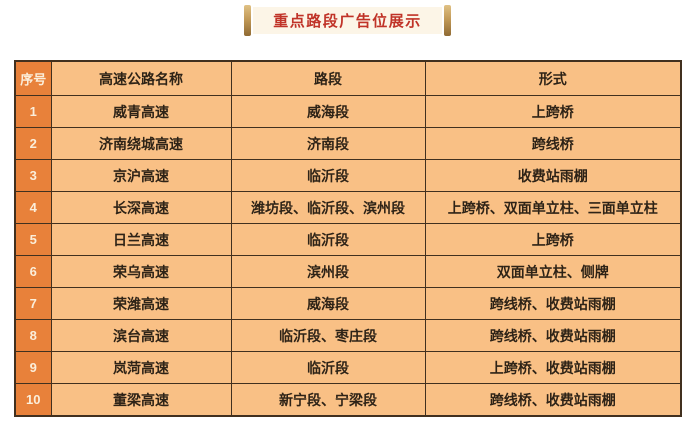 Image resolution: width=695 pixels, height=427 pixels. I want to click on row-no: 6, so click(33, 271).